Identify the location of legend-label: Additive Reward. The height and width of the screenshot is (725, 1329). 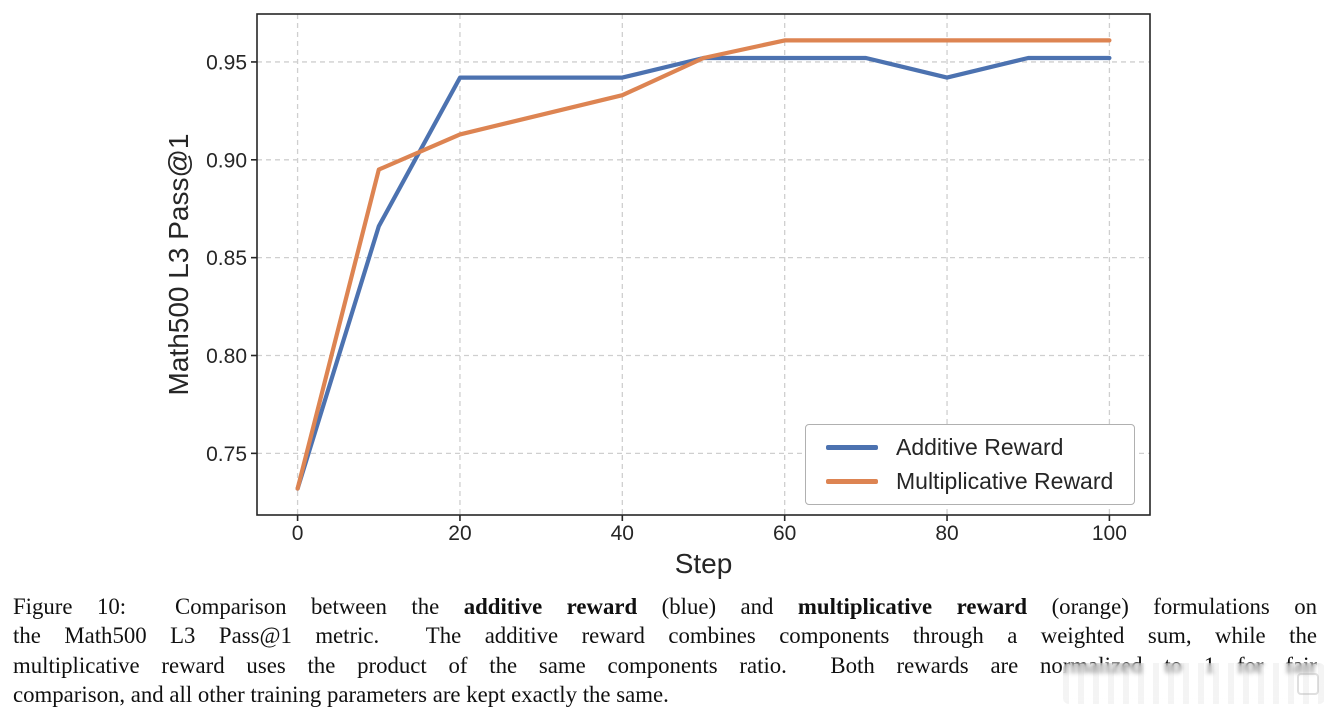
(980, 446).